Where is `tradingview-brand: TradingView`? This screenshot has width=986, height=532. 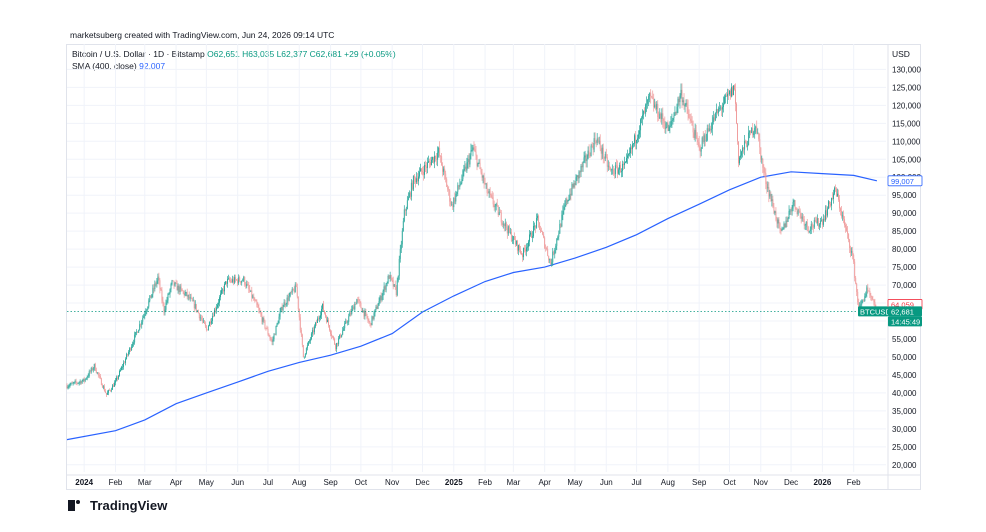
tradingview-brand: TradingView is located at coordinates (117, 505).